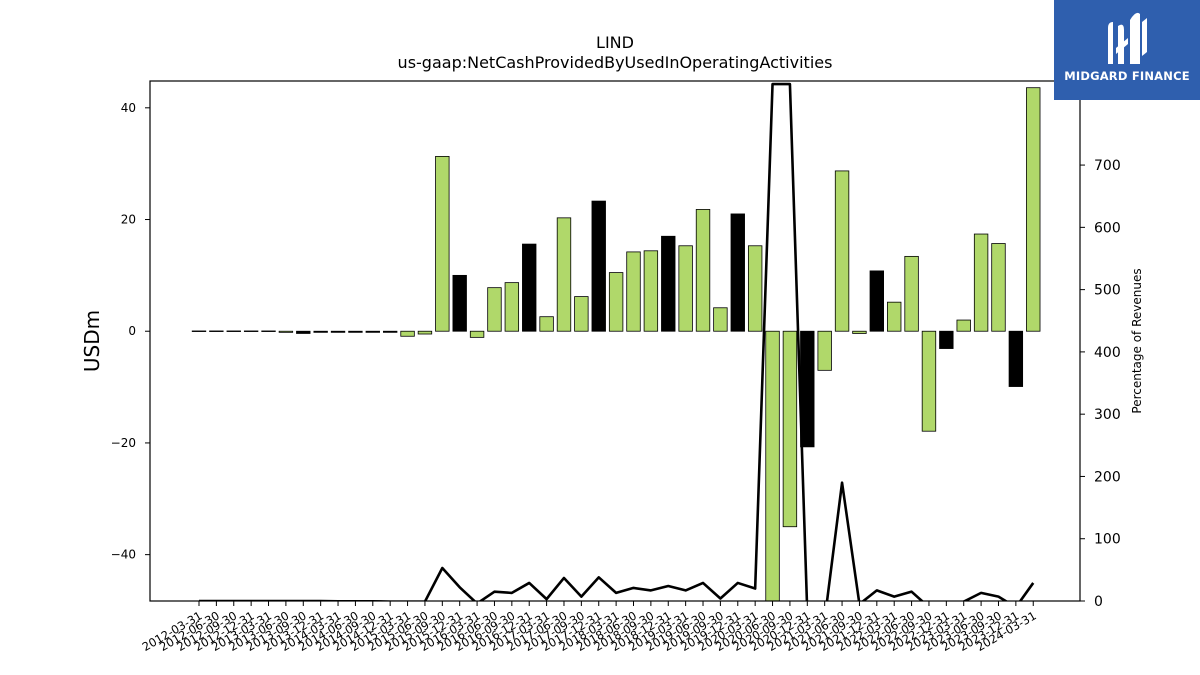 The height and width of the screenshot is (675, 1200). Describe the element at coordinates (1127, 76) in the screenshot. I see `brand-name: MIDGARD FINANCE` at that location.